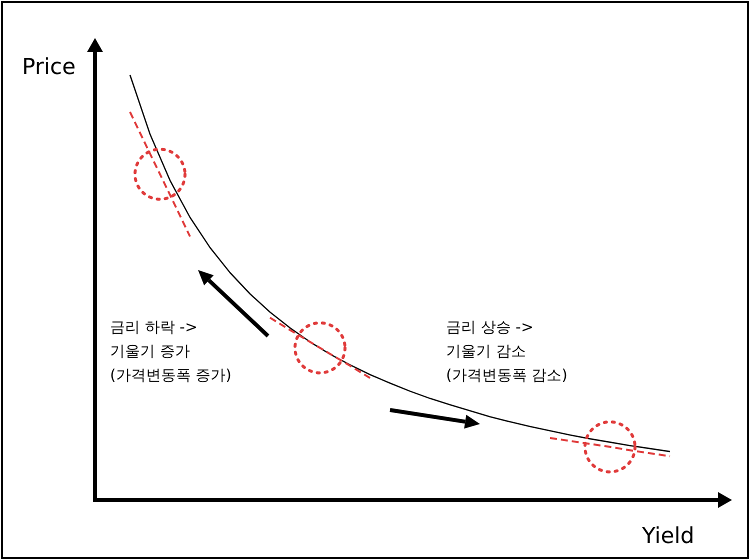  Describe the element at coordinates (507, 351) in the screenshot. I see `annotation: 금리 상승 -> 기울기 감소 (가격변동폭 감소)` at that location.